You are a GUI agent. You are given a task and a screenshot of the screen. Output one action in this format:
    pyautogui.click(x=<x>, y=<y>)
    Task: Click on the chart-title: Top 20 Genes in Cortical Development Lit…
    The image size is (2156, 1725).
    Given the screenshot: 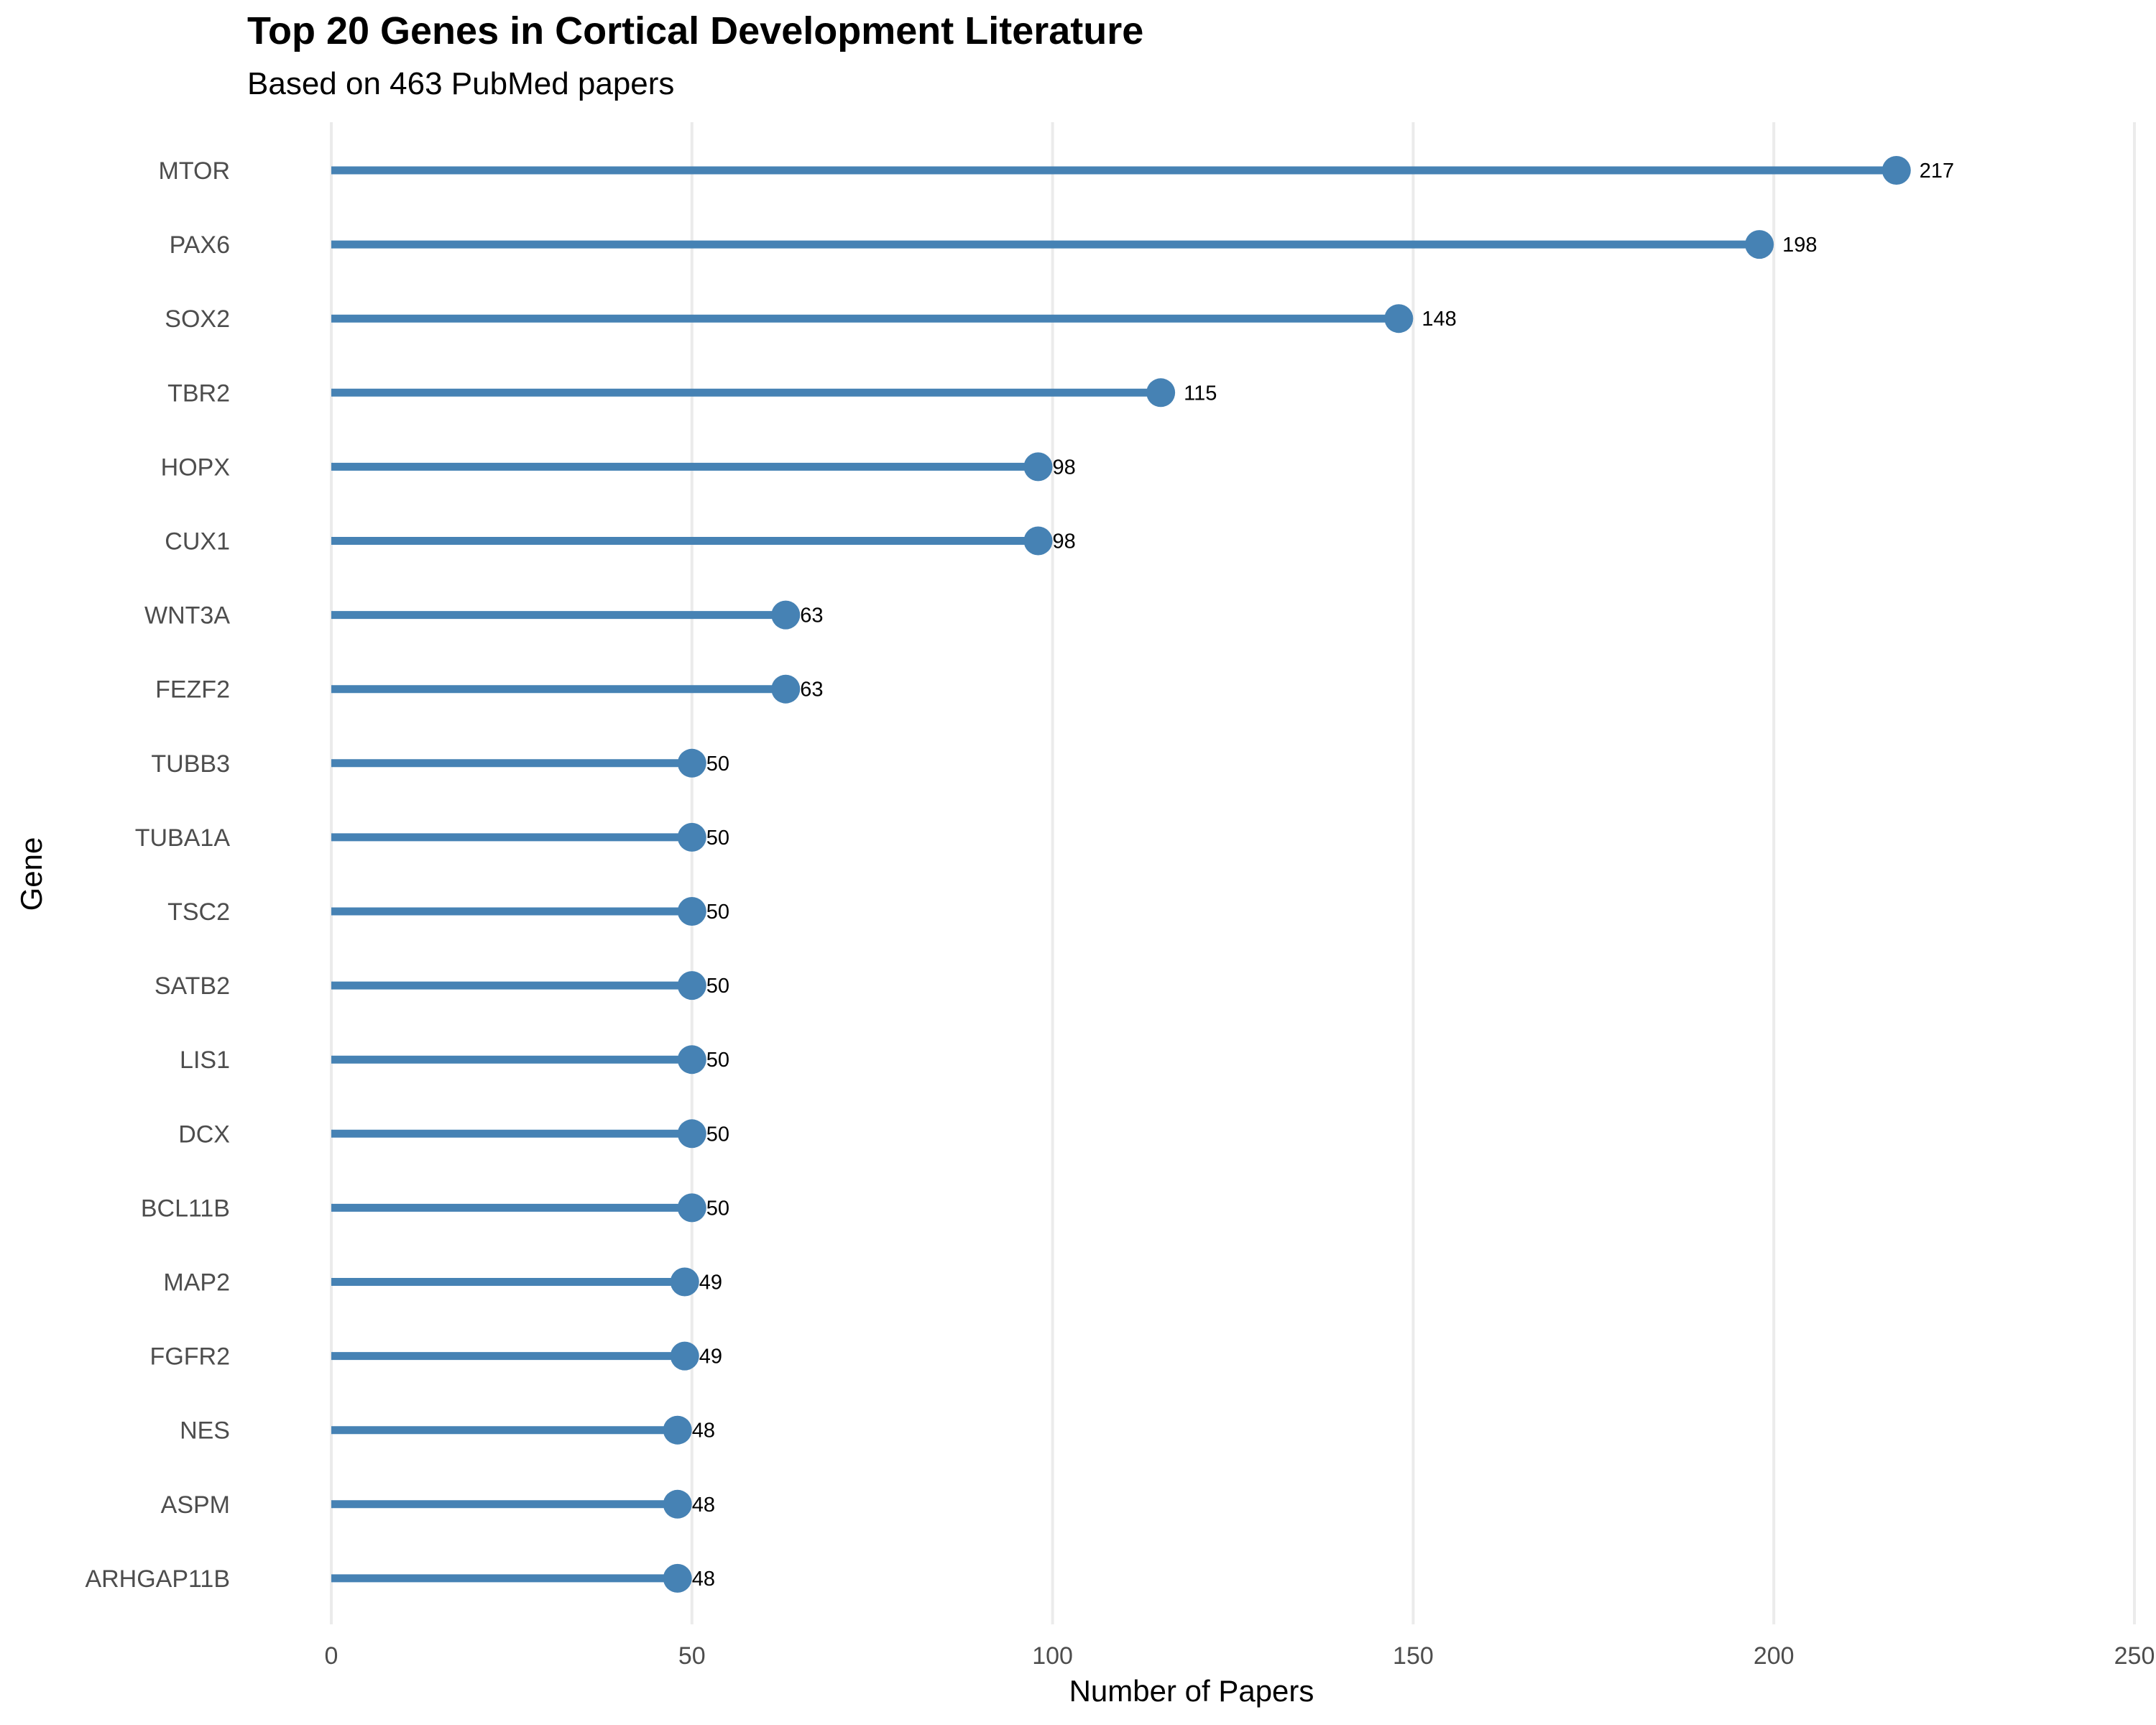 What is the action you would take?
    pyautogui.click(x=695, y=30)
    